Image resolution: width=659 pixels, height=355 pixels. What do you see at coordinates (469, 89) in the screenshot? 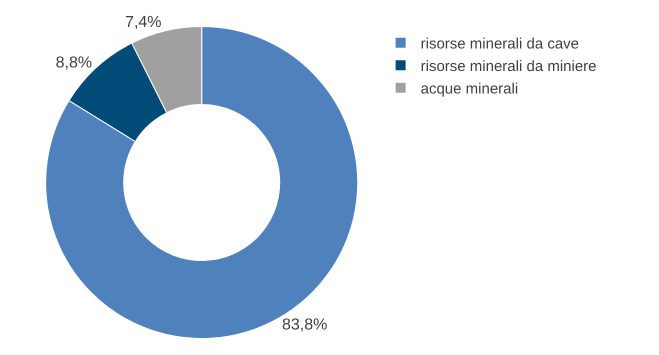
I see `legend-label: acque minerali` at bounding box center [469, 89].